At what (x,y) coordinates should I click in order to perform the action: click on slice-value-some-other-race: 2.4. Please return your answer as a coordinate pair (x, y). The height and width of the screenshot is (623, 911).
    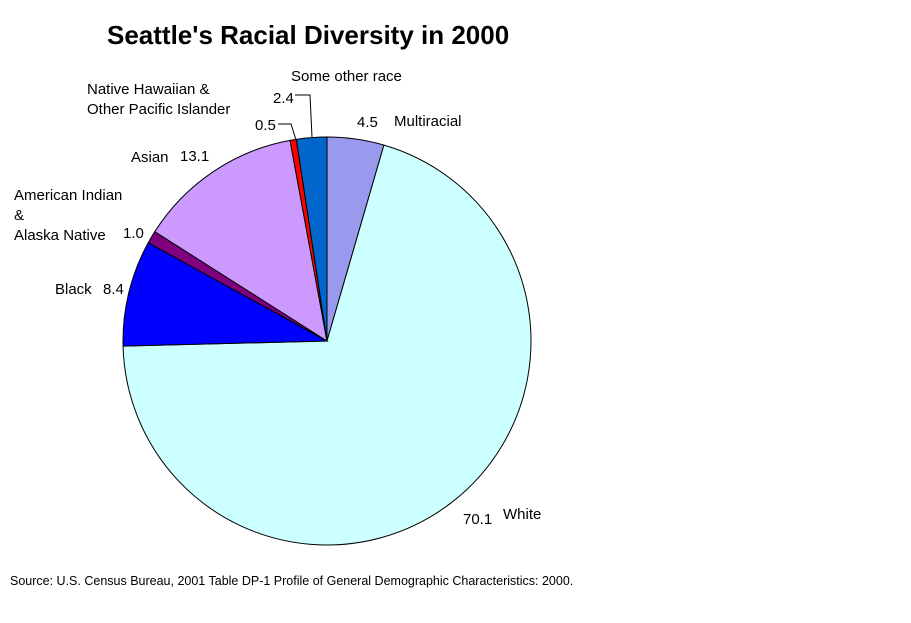
    Looking at the image, I should click on (283, 98).